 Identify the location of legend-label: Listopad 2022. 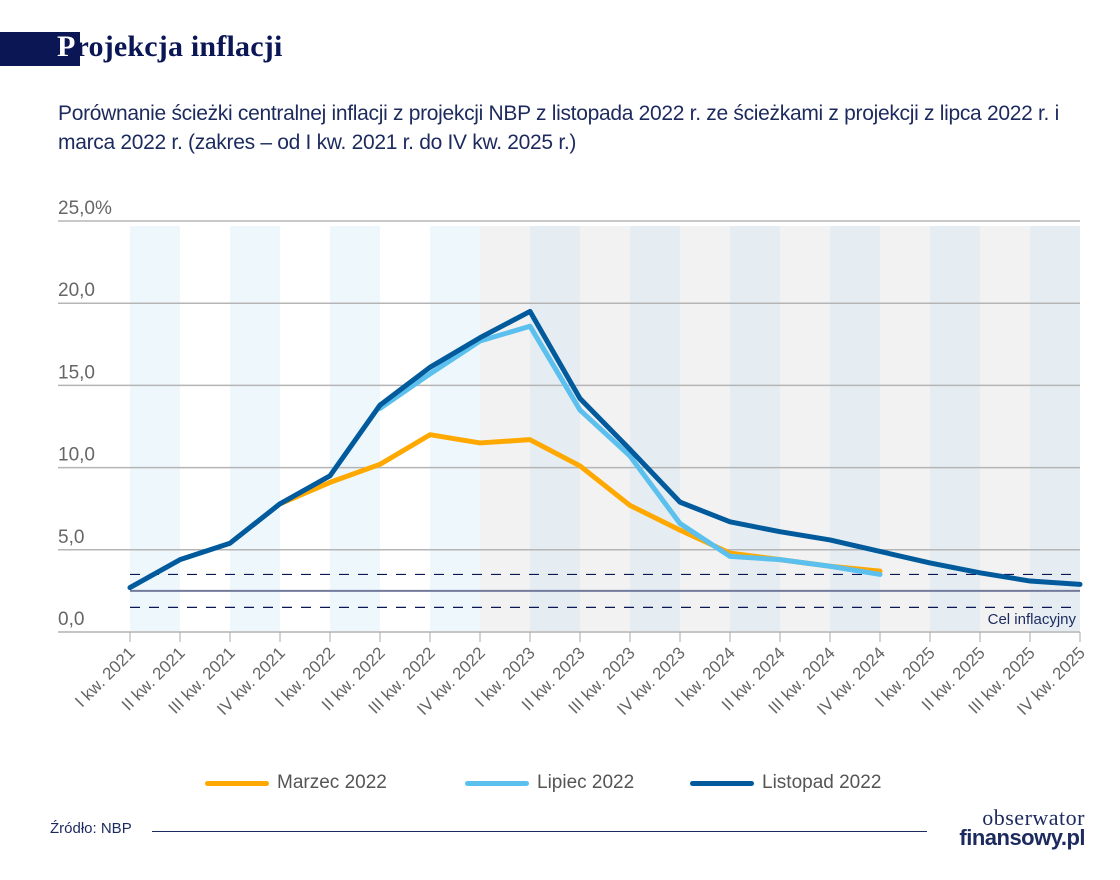
(822, 782).